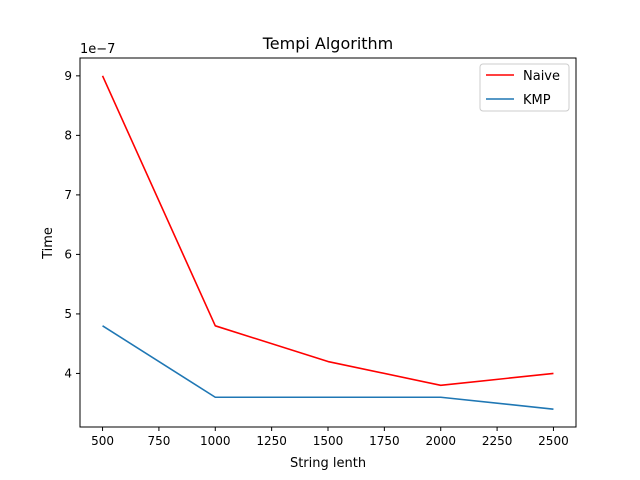 The image size is (640, 480). What do you see at coordinates (537, 100) in the screenshot?
I see `legend-label-kmp: KMP` at bounding box center [537, 100].